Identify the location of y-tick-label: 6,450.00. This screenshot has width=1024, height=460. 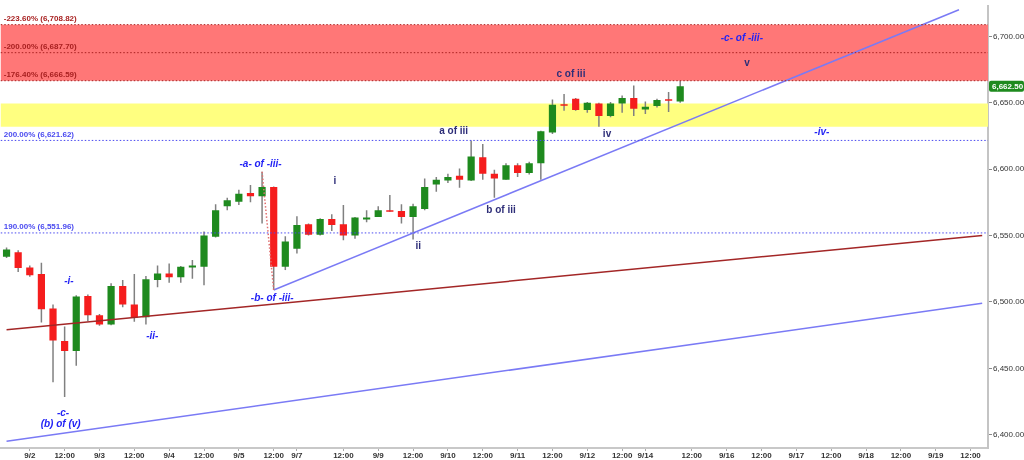
(1008, 368).